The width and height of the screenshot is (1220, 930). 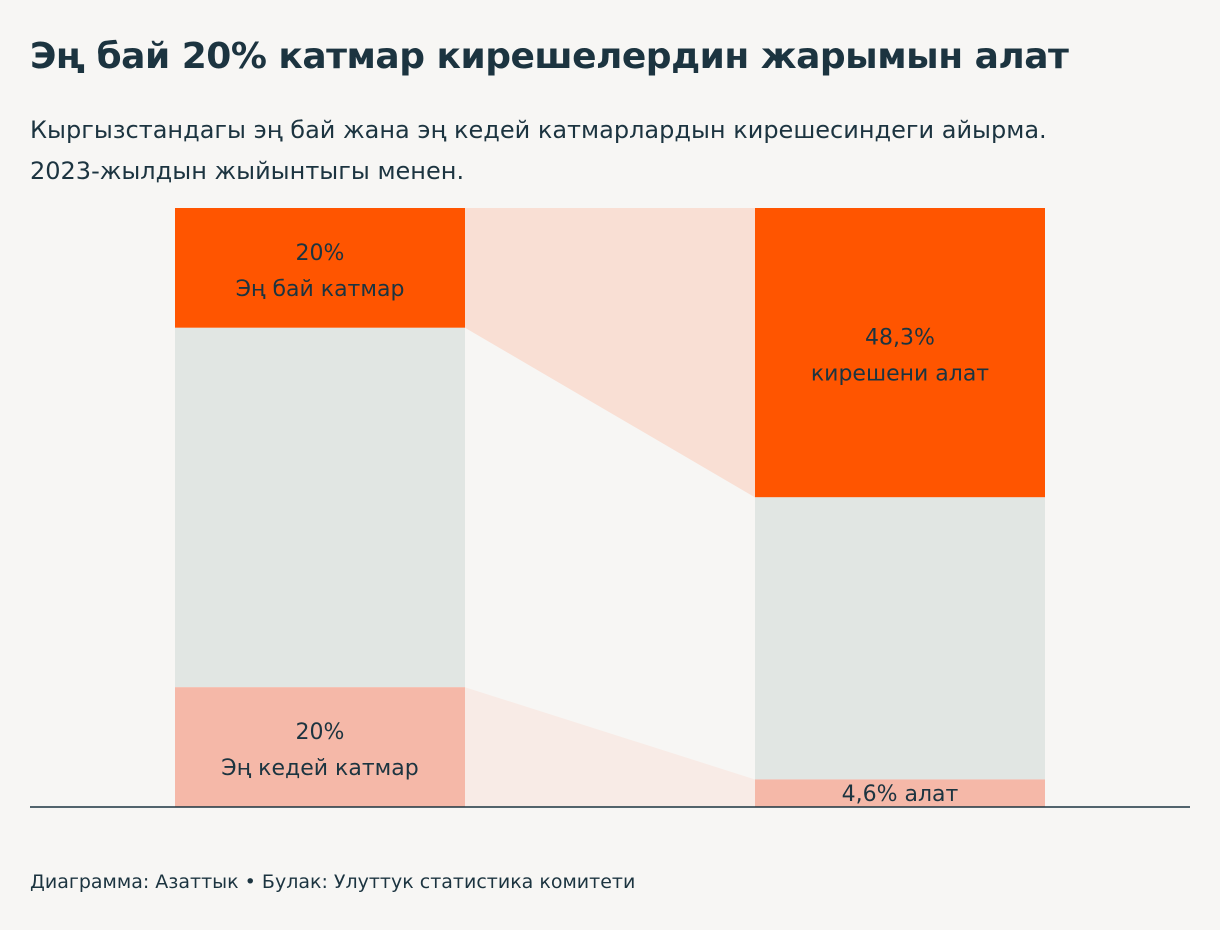 I want to click on income-poor-segment, so click(x=900, y=793).